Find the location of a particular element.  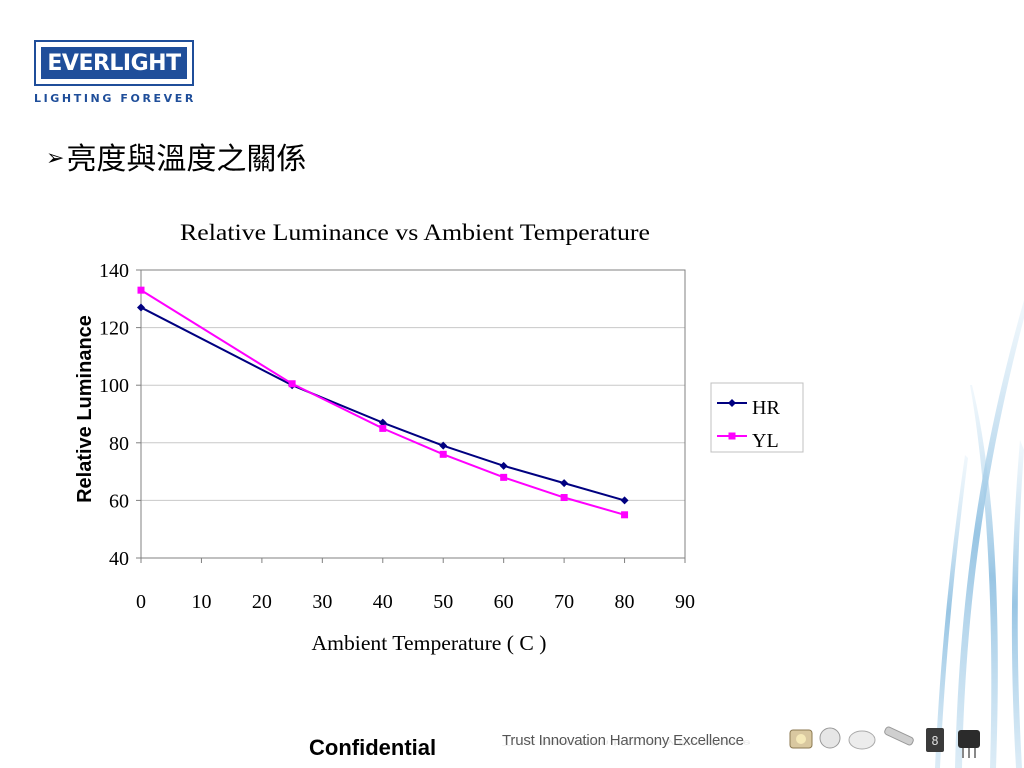

y-tick-label: 80 is located at coordinates (119, 444).